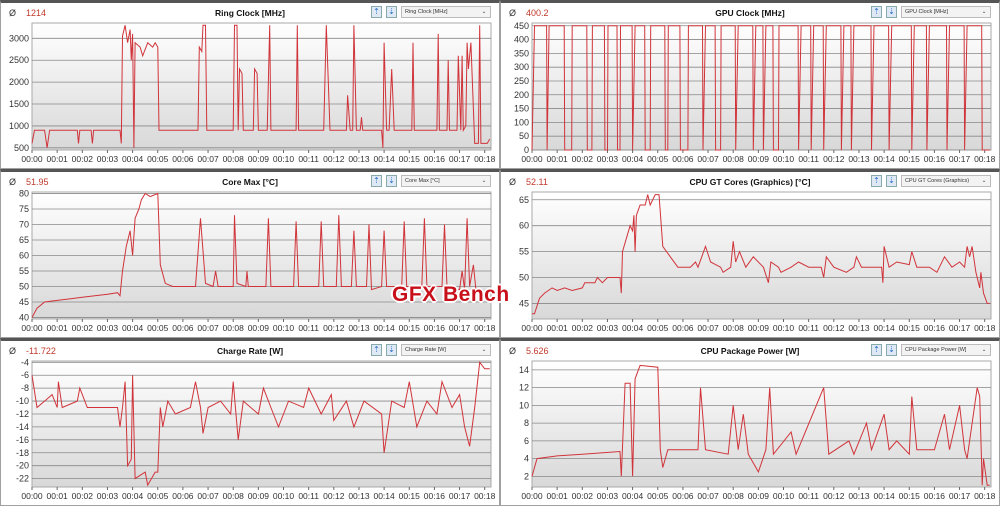  Describe the element at coordinates (19, 60) in the screenshot. I see `y-tick-label: 2500` at that location.